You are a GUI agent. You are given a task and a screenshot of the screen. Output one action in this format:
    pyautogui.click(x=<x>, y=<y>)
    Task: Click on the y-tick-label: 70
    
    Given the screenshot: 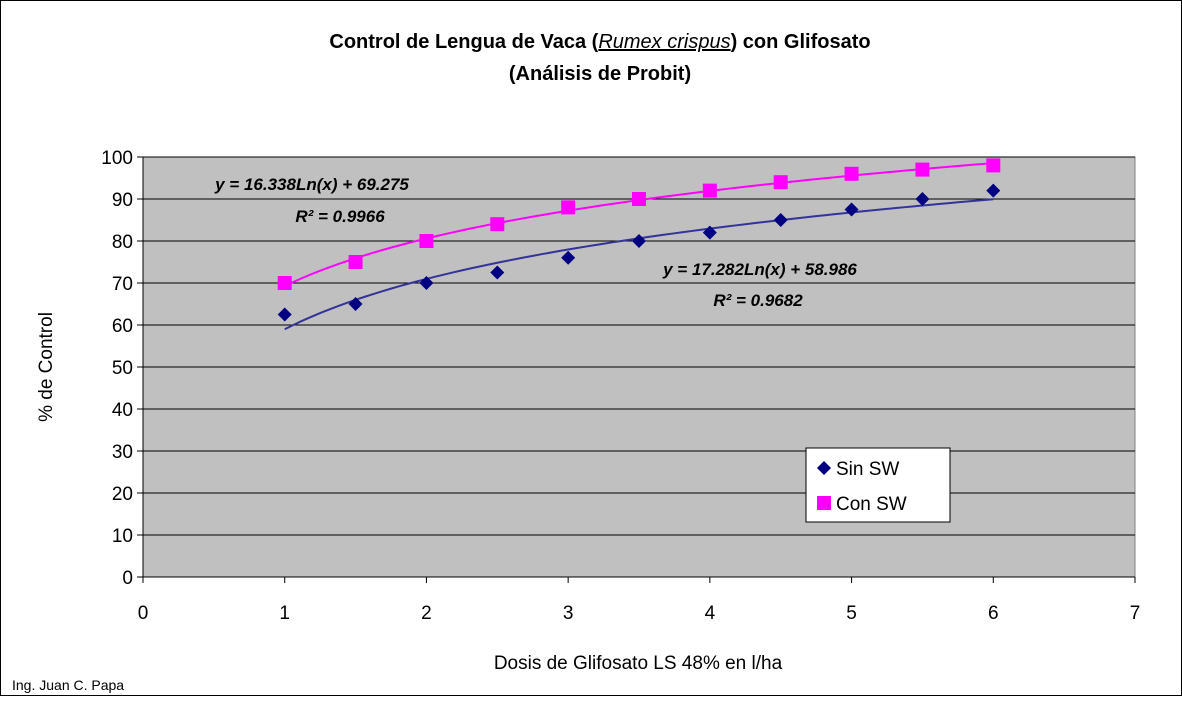 What is the action you would take?
    pyautogui.click(x=122, y=284)
    